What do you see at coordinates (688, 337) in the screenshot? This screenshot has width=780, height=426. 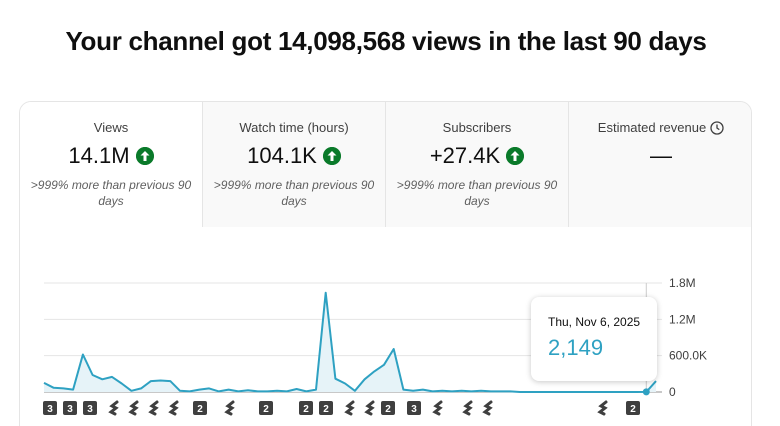 I see `y-axis-ticks: 1.8M 1.2M 600.0K 0` at bounding box center [688, 337].